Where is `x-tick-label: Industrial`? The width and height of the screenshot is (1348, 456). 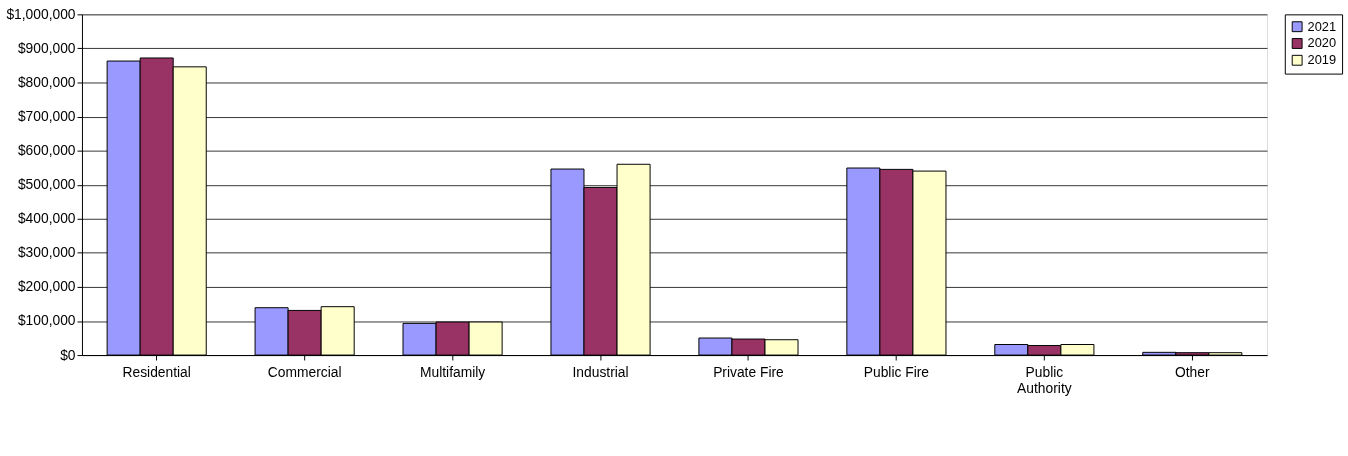 x-tick-label: Industrial is located at coordinates (600, 372).